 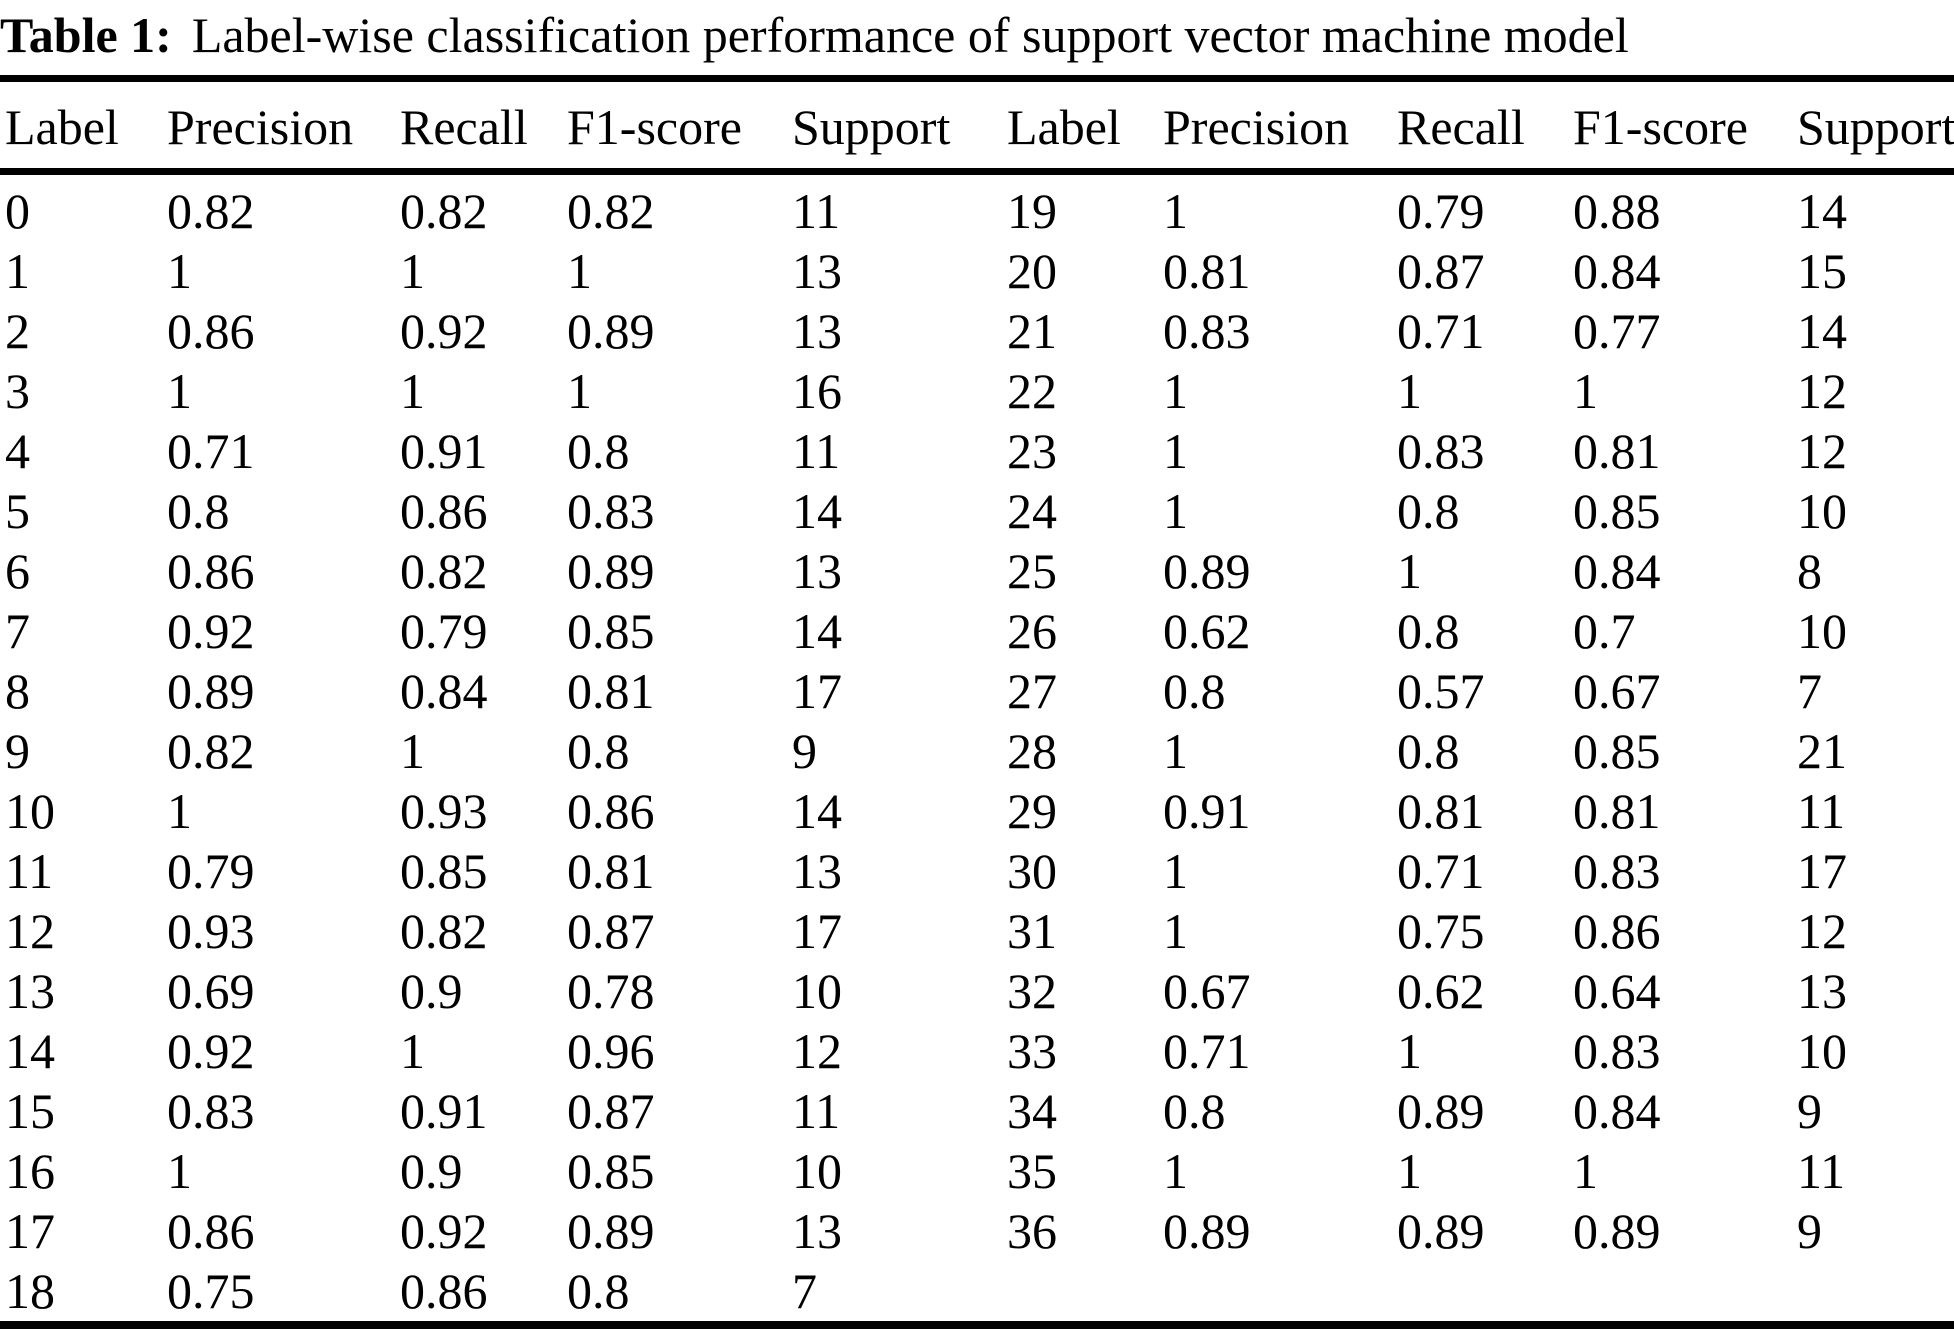 I want to click on table-cell: 28, so click(x=1032, y=751).